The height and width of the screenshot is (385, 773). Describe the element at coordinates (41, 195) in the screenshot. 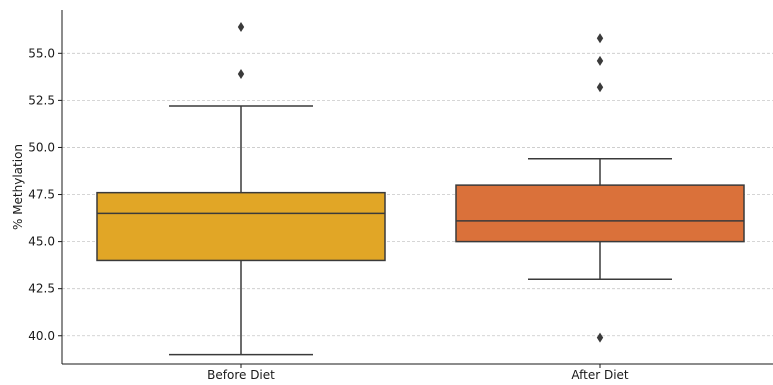

I see `y-tick-label: 47.5` at that location.